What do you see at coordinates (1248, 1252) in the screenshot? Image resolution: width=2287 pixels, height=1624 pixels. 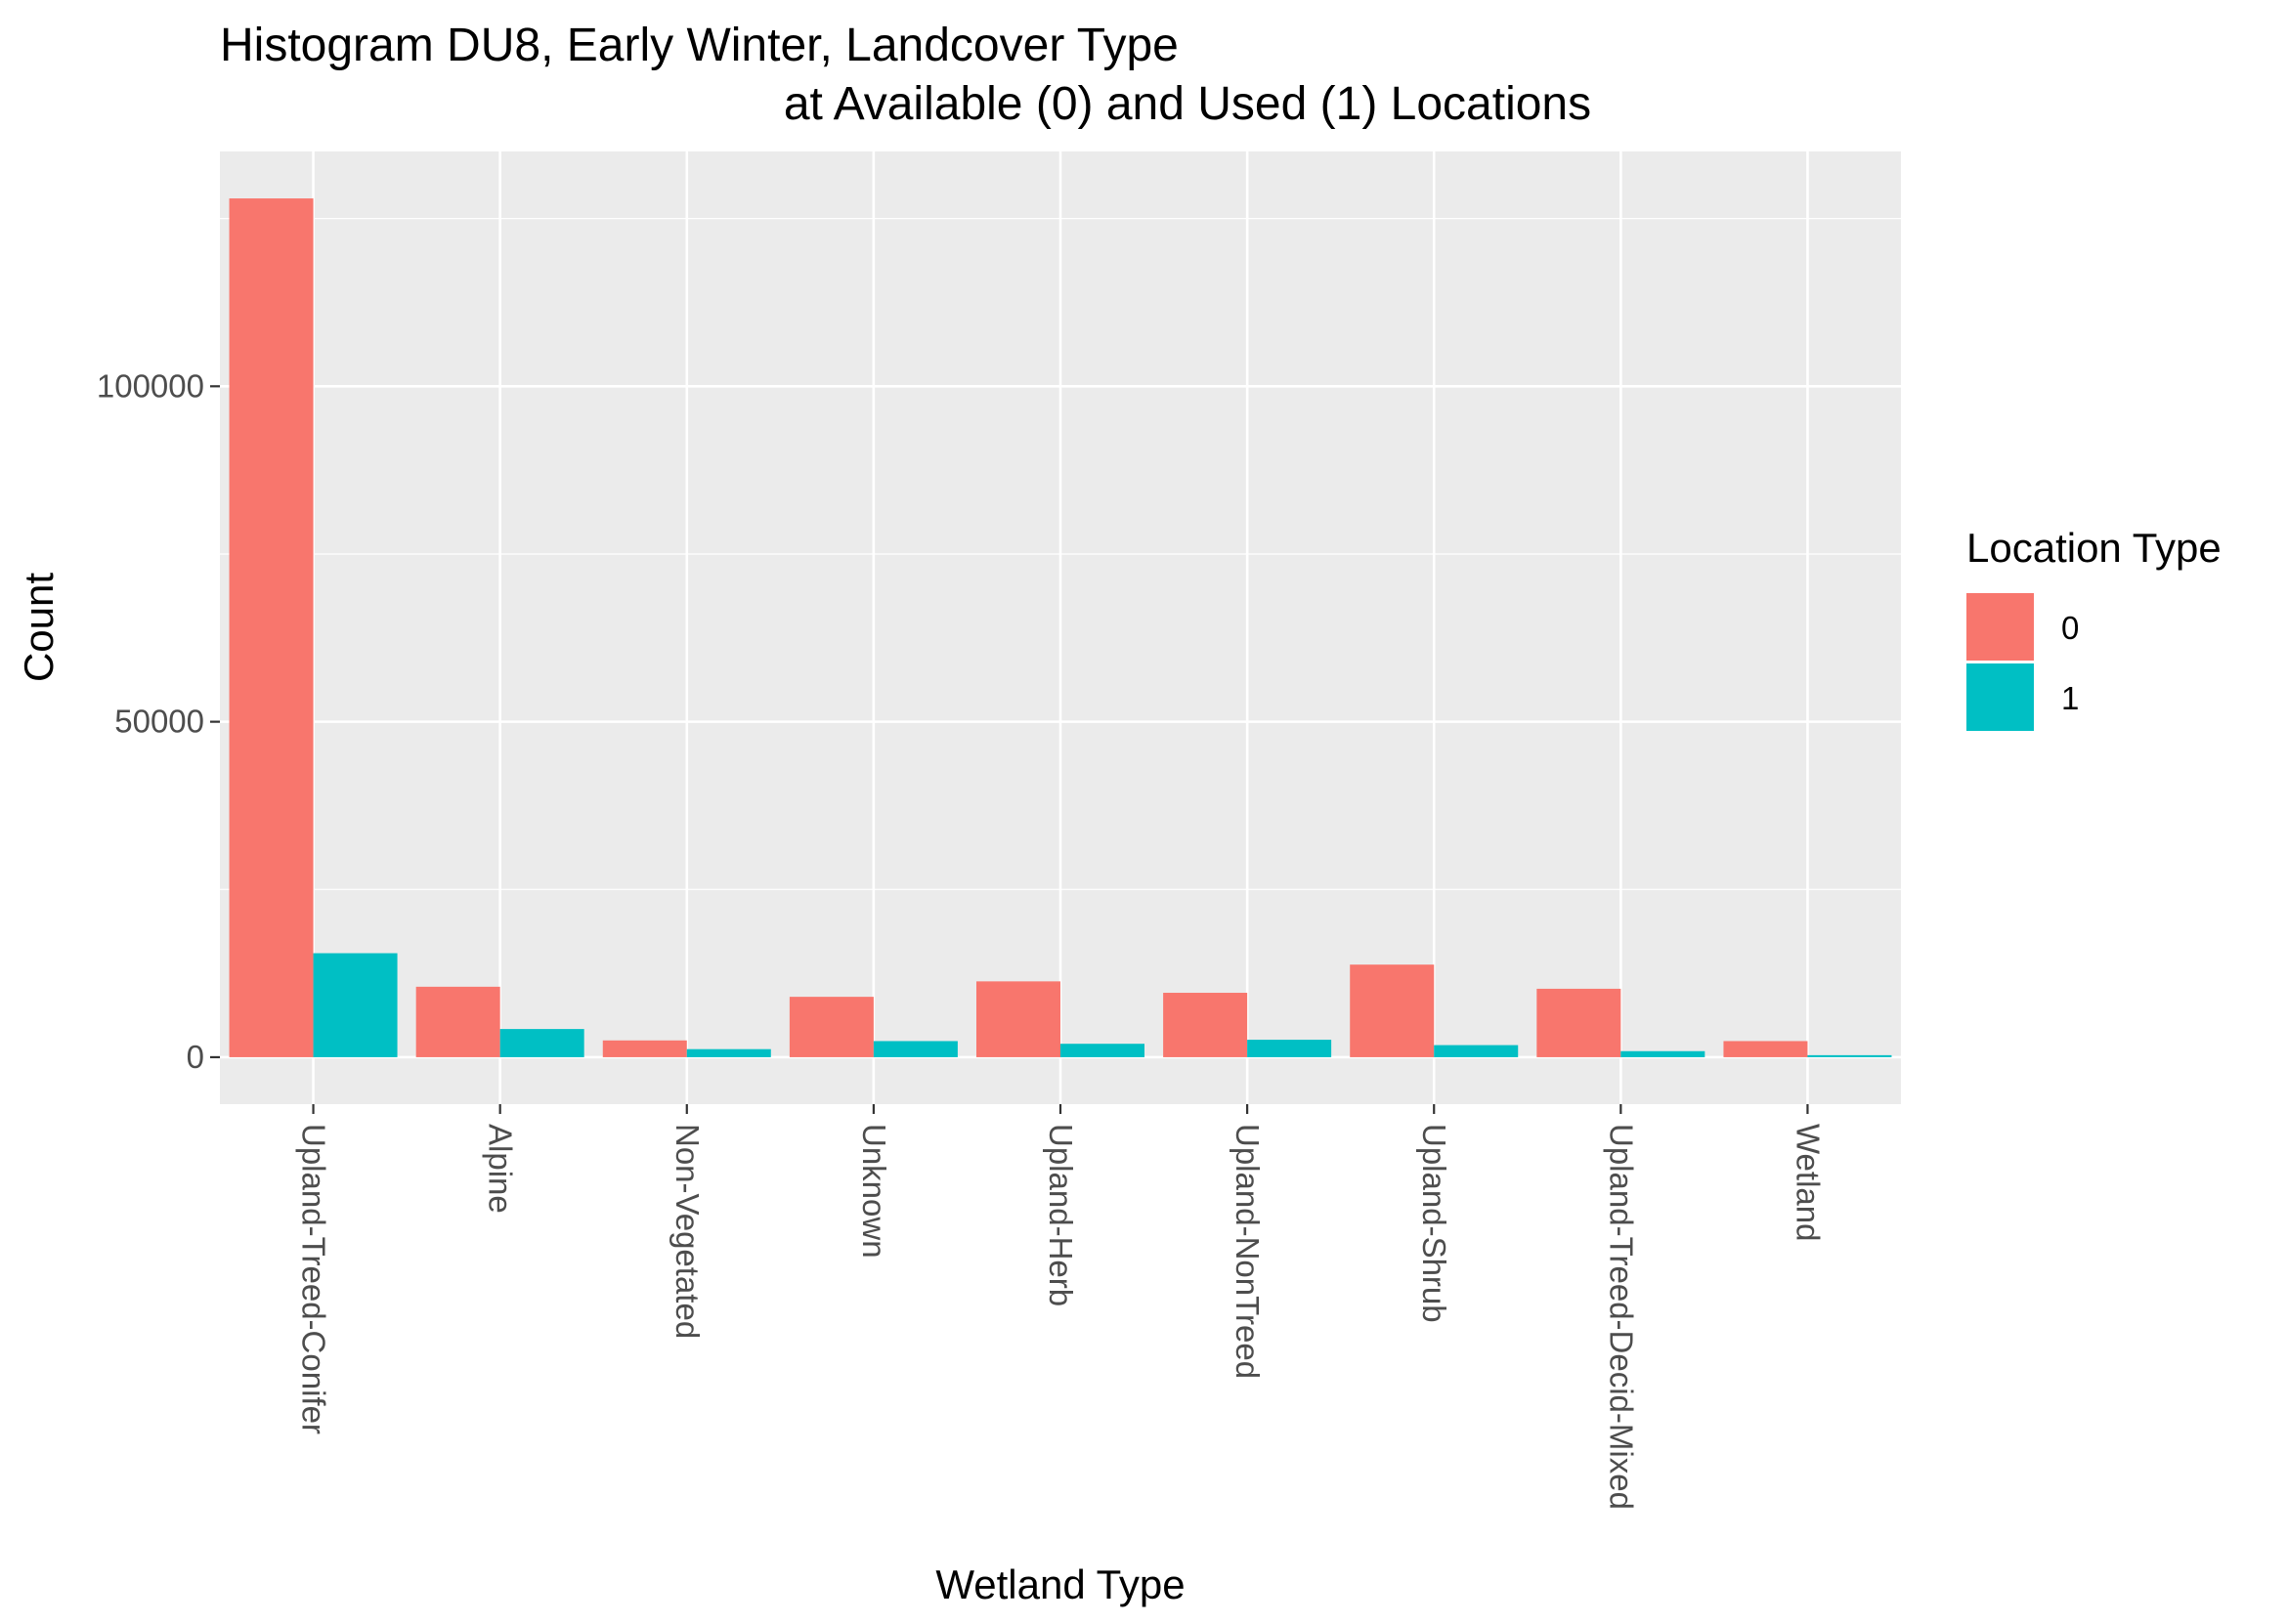 I see `x-tick-label: Upland-NonTreed` at bounding box center [1248, 1252].